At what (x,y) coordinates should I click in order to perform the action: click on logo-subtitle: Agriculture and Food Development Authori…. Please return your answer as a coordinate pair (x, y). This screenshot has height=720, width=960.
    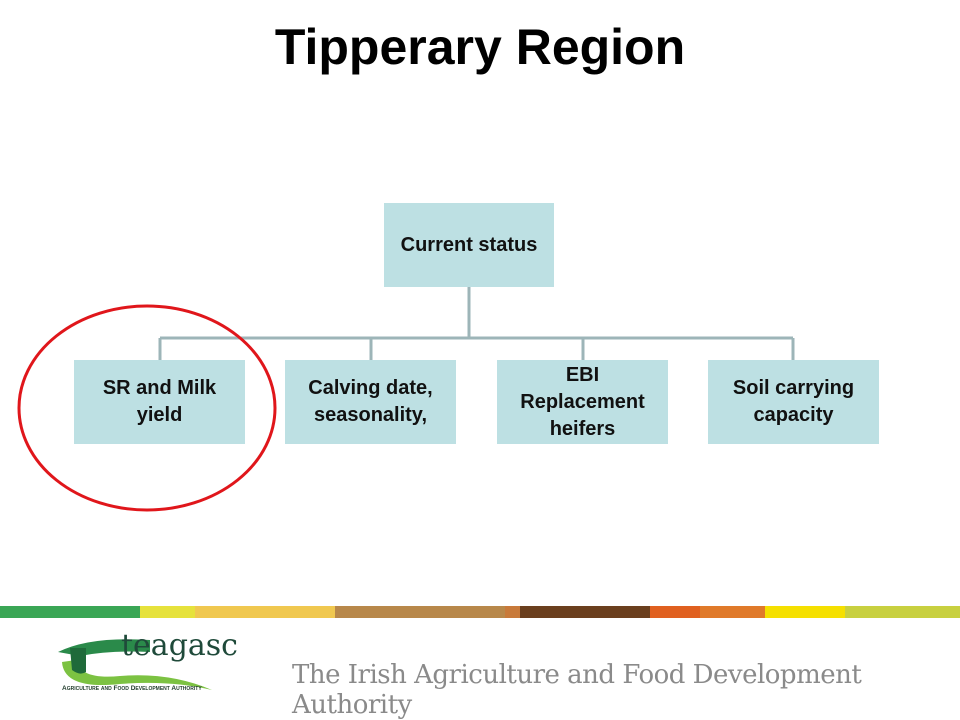
    Looking at the image, I should click on (132, 688).